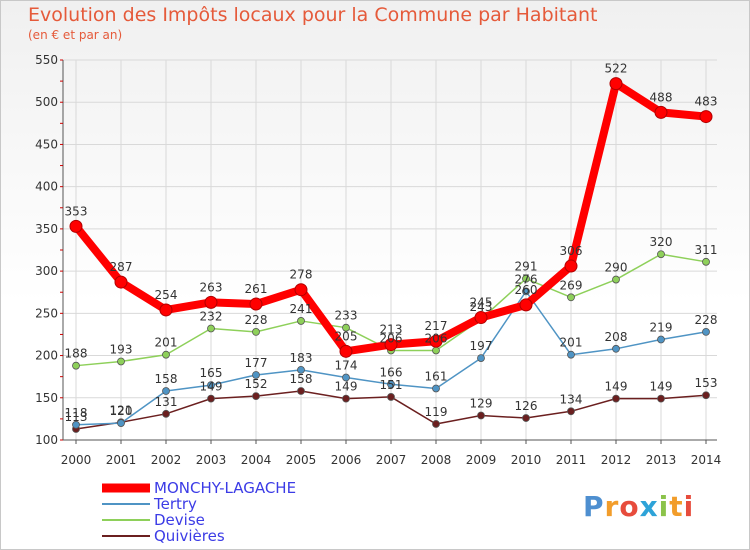 The width and height of the screenshot is (750, 550). Describe the element at coordinates (121, 267) in the screenshot. I see `data-label: 287` at that location.